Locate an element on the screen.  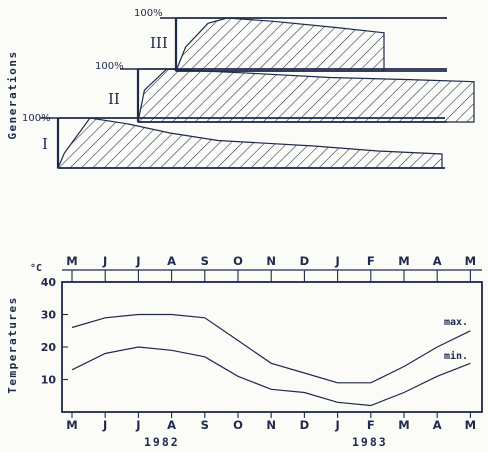
y-tick-label: 40 is located at coordinates (49, 282).